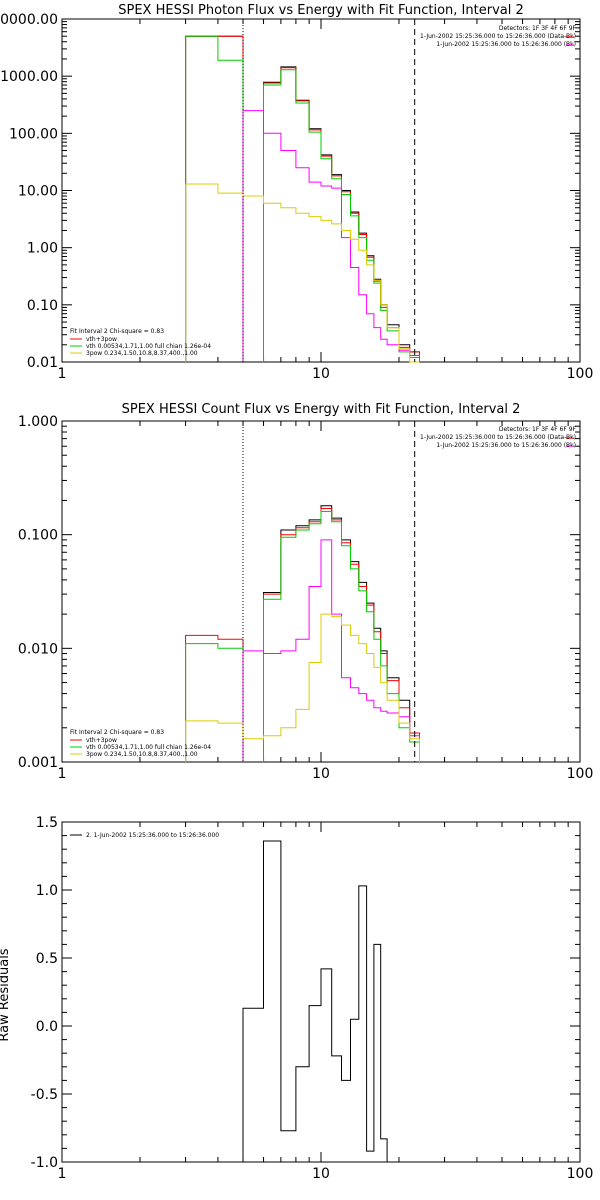 The height and width of the screenshot is (1200, 600). Describe the element at coordinates (6, 994) in the screenshot. I see `panel-3-ylabel: Raw Residuals` at that location.